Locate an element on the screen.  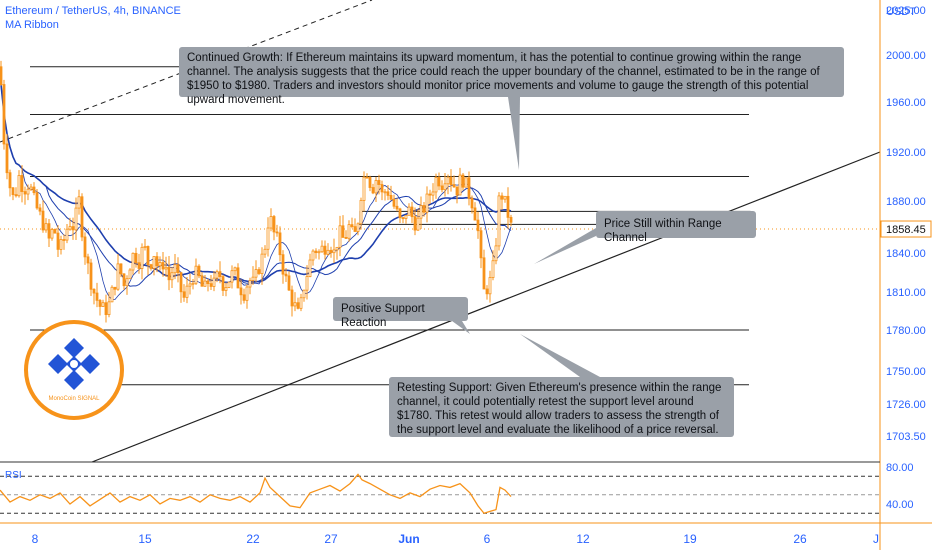
symbol-title: Ethereum / TetherUS, 4h, BINANCE is located at coordinates (93, 11).